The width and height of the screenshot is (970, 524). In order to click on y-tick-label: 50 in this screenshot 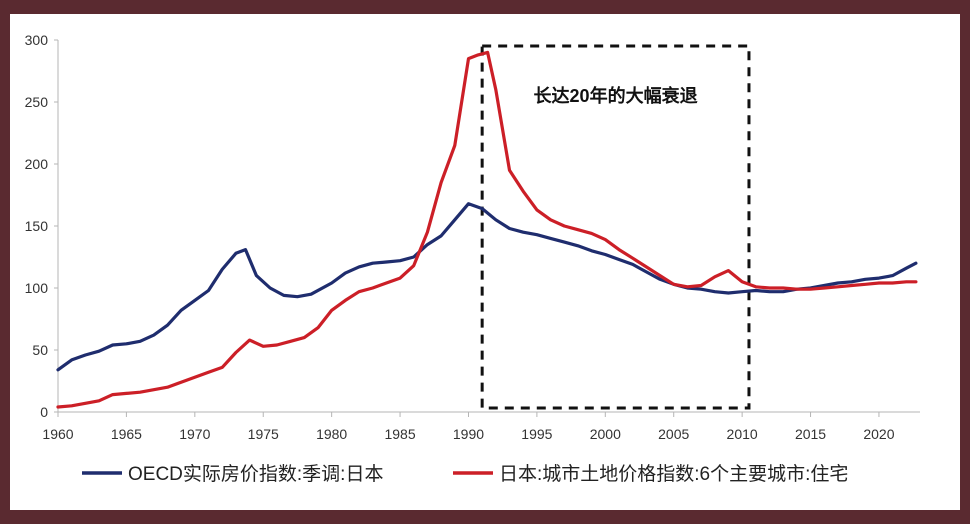, I will do `click(40, 350)`.